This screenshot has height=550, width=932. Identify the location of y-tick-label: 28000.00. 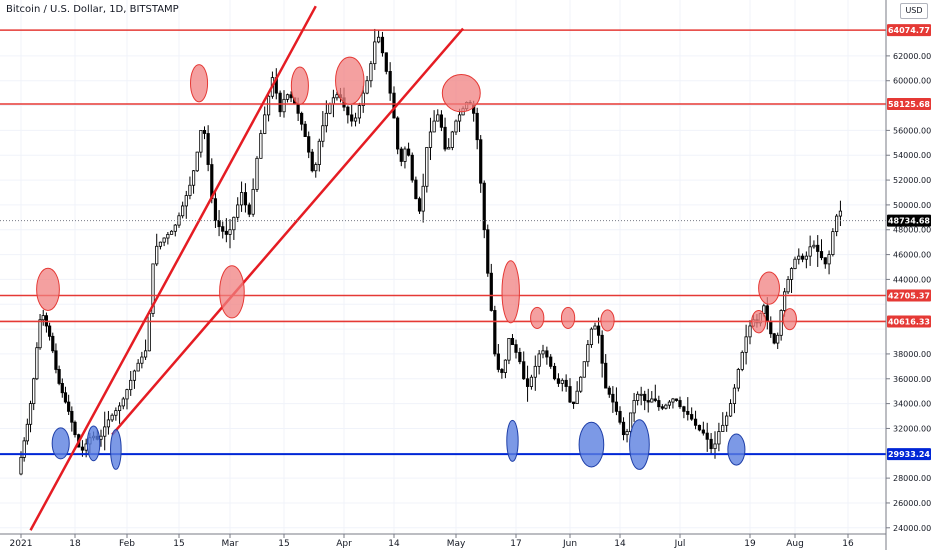
(912, 478).